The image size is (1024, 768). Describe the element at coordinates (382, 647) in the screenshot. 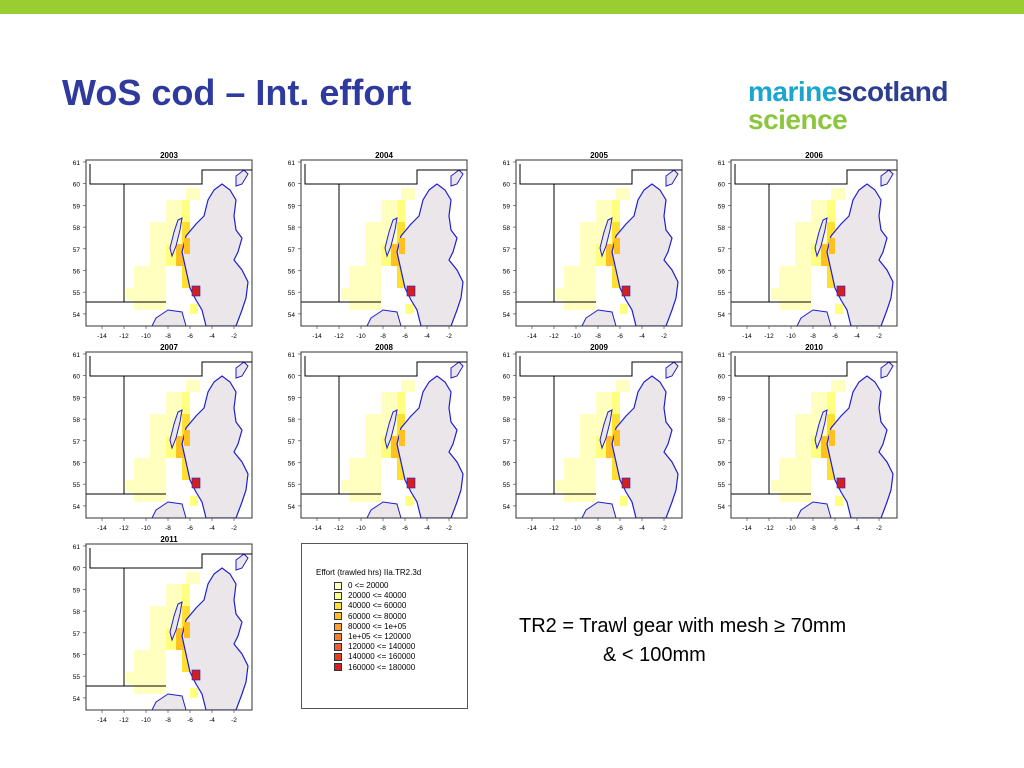

I see `legend-item-label: 120000 <= 140000` at that location.